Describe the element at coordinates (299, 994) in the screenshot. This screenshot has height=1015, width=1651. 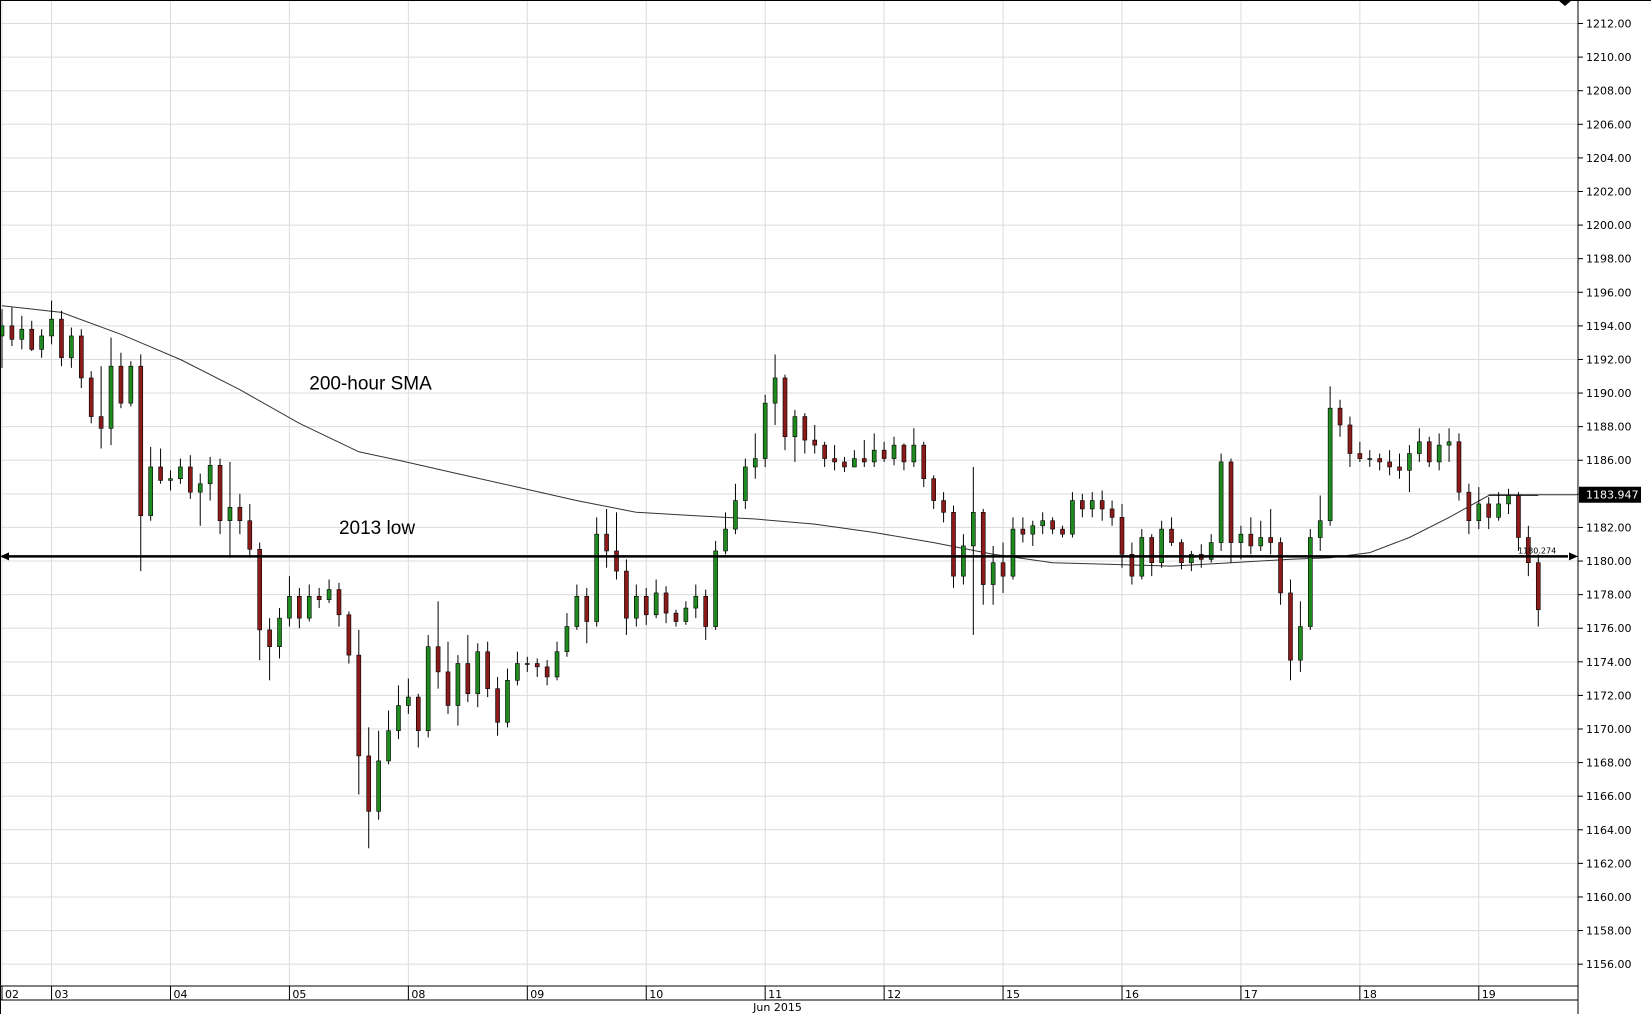
I see `x-tick-label: 05` at that location.